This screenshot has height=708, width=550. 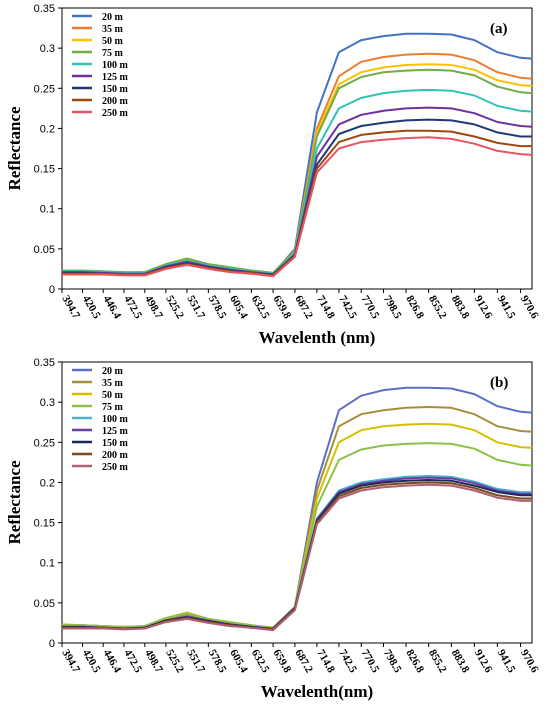 I want to click on chart-a-xtick-label: 912.6, so click(x=483, y=308).